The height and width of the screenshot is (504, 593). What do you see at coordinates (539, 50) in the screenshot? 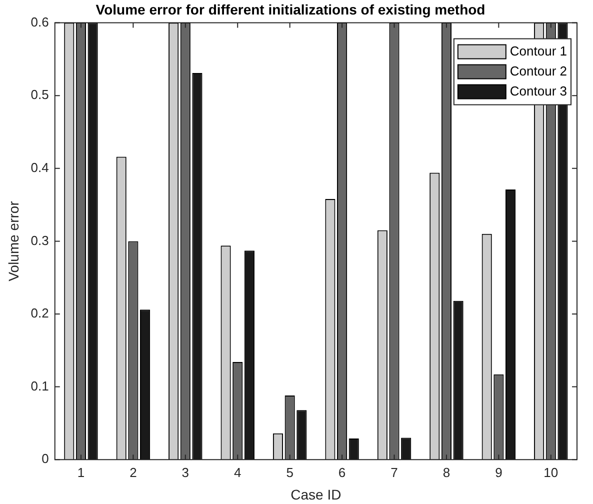
I see `legend-label: Contour 1` at bounding box center [539, 50].